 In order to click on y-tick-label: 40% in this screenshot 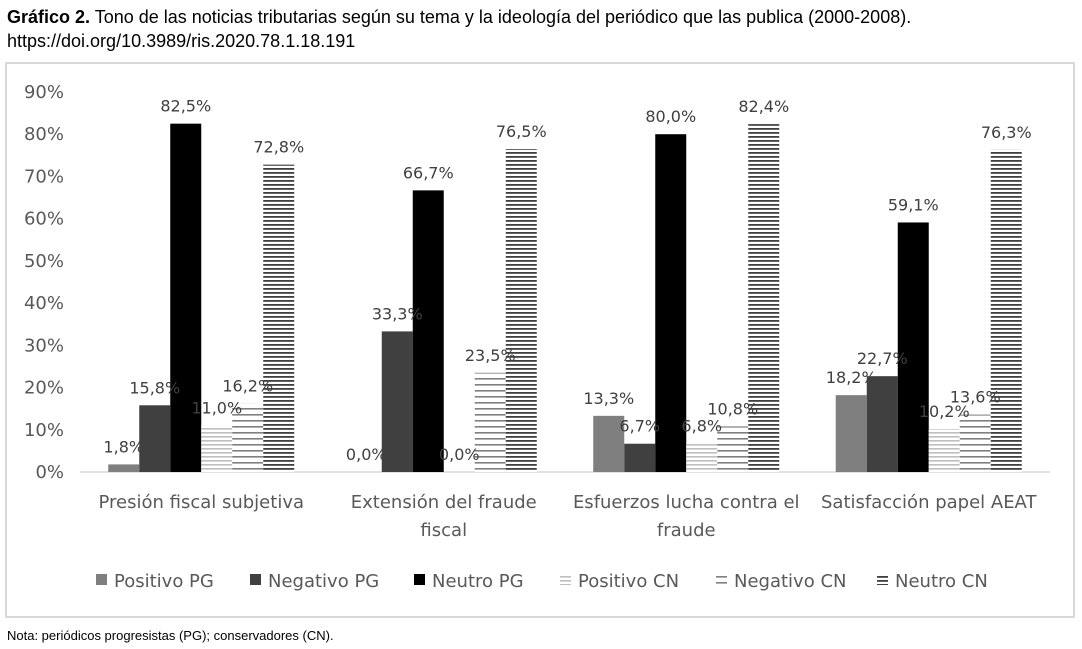, I will do `click(44, 303)`.